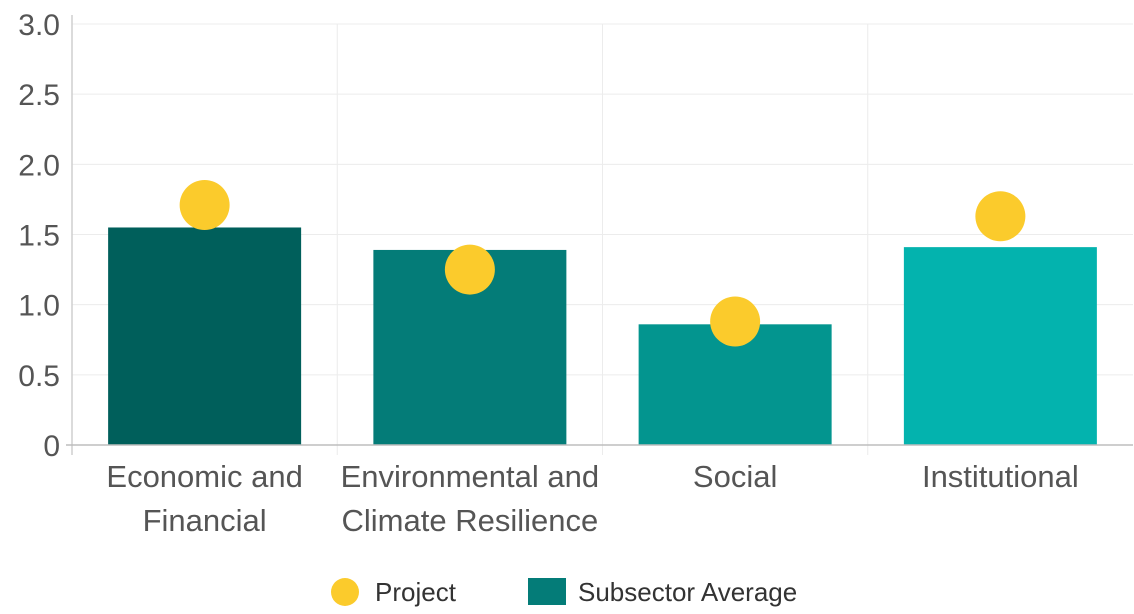 The image size is (1134, 614). What do you see at coordinates (204, 498) in the screenshot?
I see `x-category-label: Economic and Financial` at bounding box center [204, 498].